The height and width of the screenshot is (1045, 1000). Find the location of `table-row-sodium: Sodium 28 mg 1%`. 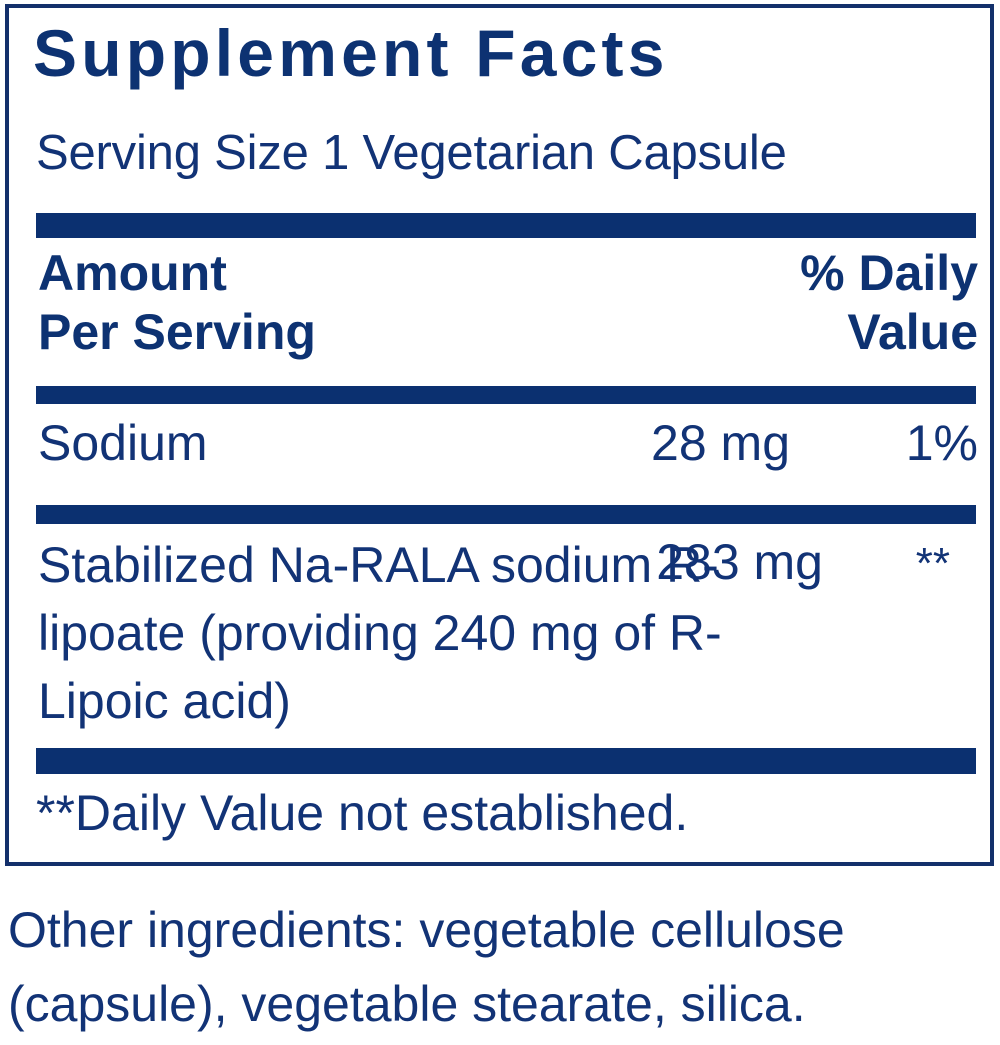

table-row-sodium: Sodium 28 mg 1% is located at coordinates (507, 452).